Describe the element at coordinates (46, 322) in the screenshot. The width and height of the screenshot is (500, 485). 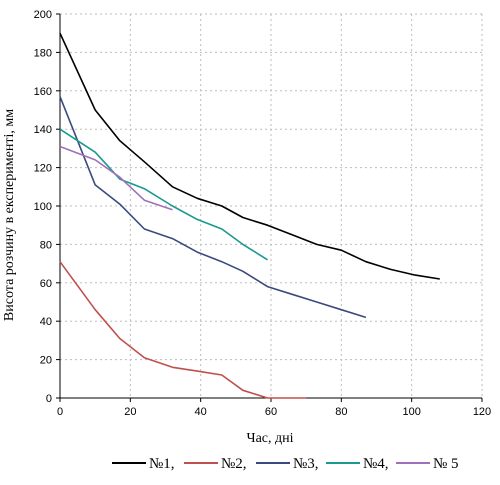
I see `y-tick-label: 40` at that location.